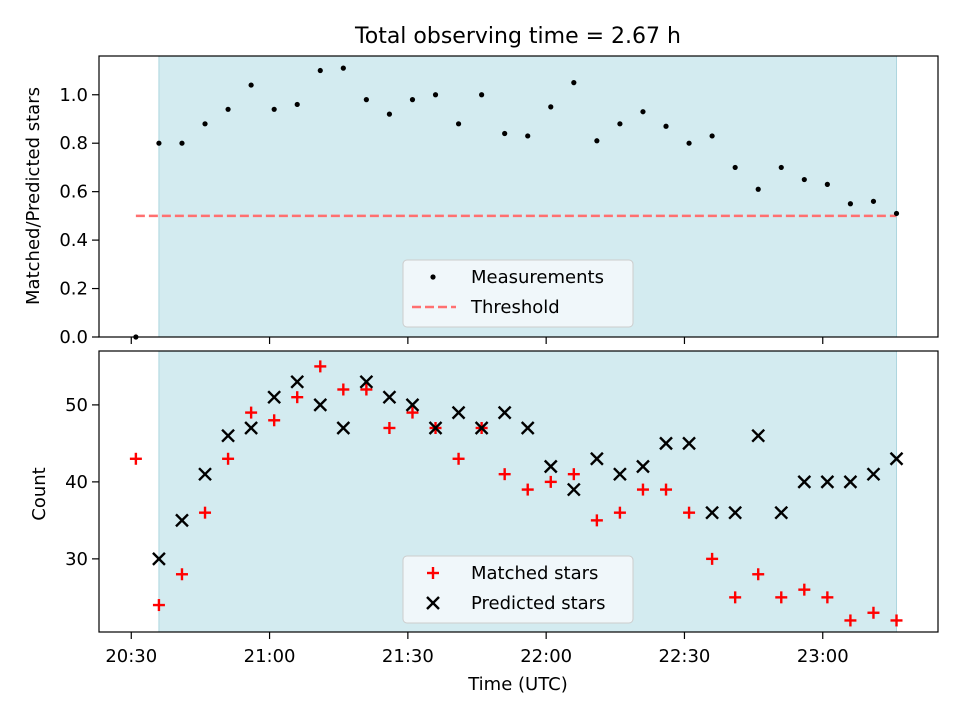  I want to click on x-tick-label: 21:00, so click(270, 656).